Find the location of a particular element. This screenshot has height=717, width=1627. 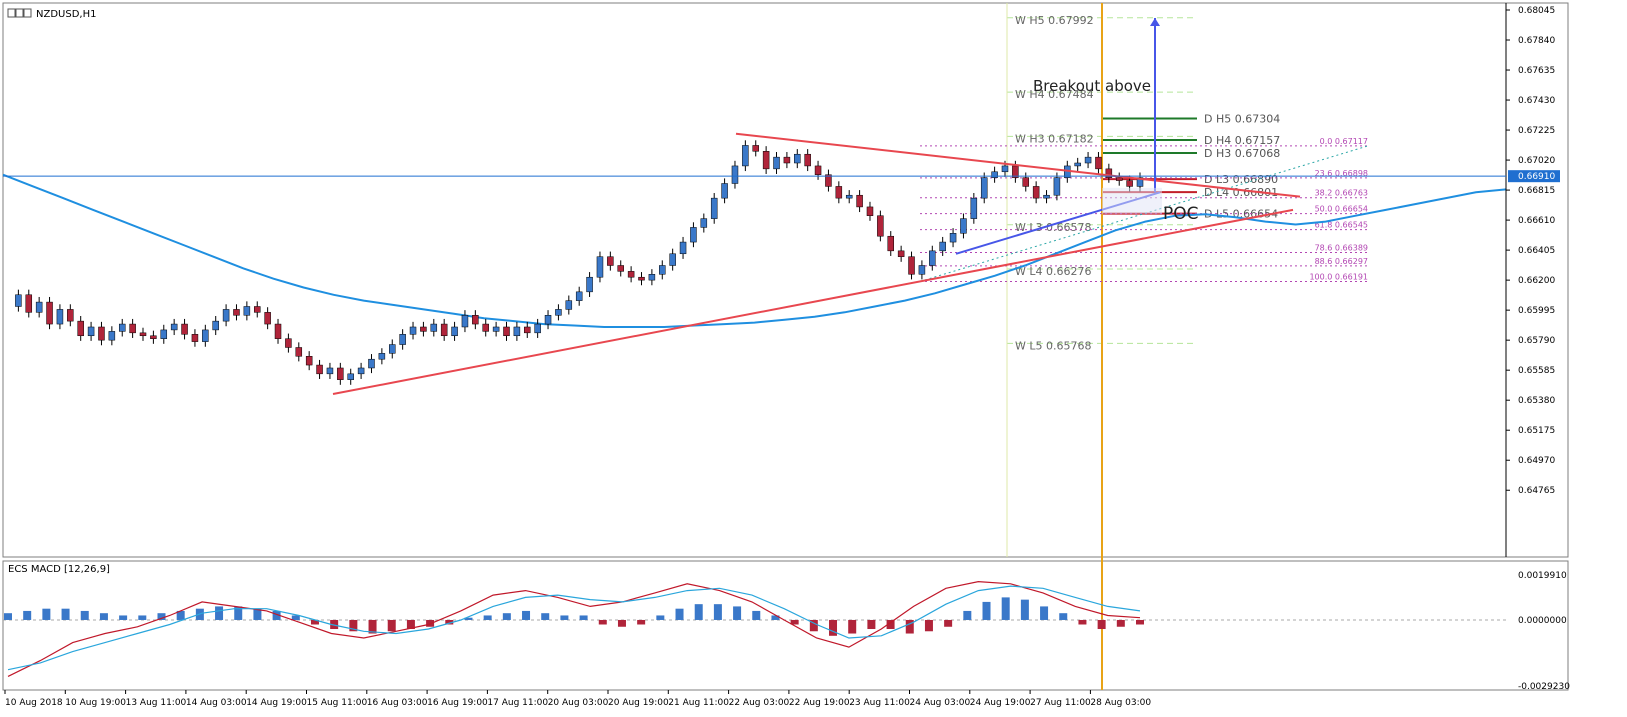

y-tick-label: 0.66200 is located at coordinates (1536, 281).